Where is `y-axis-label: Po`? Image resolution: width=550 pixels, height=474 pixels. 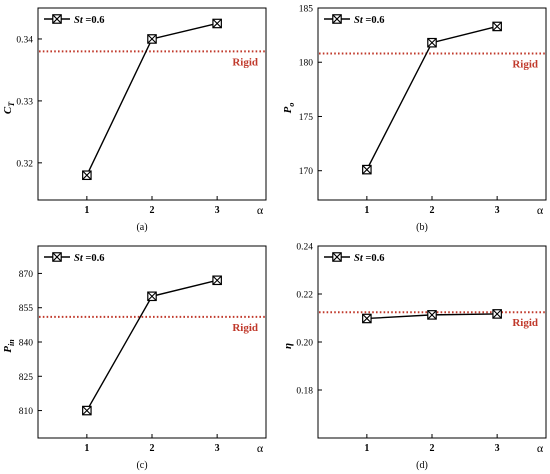 y-axis-label: Po is located at coordinates (289, 108).